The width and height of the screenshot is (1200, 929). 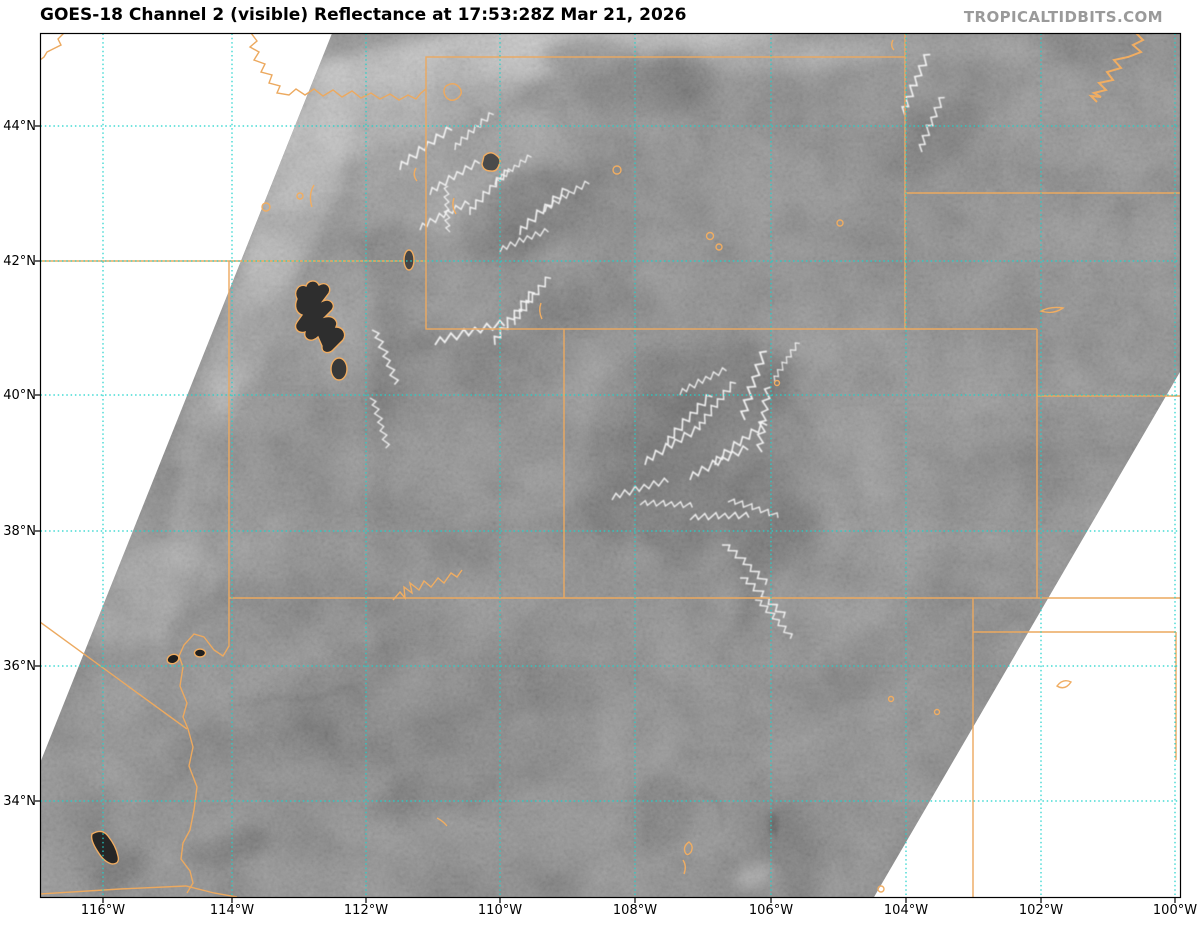 What do you see at coordinates (881, 889) in the screenshot?
I see `lake-small-tx` at bounding box center [881, 889].